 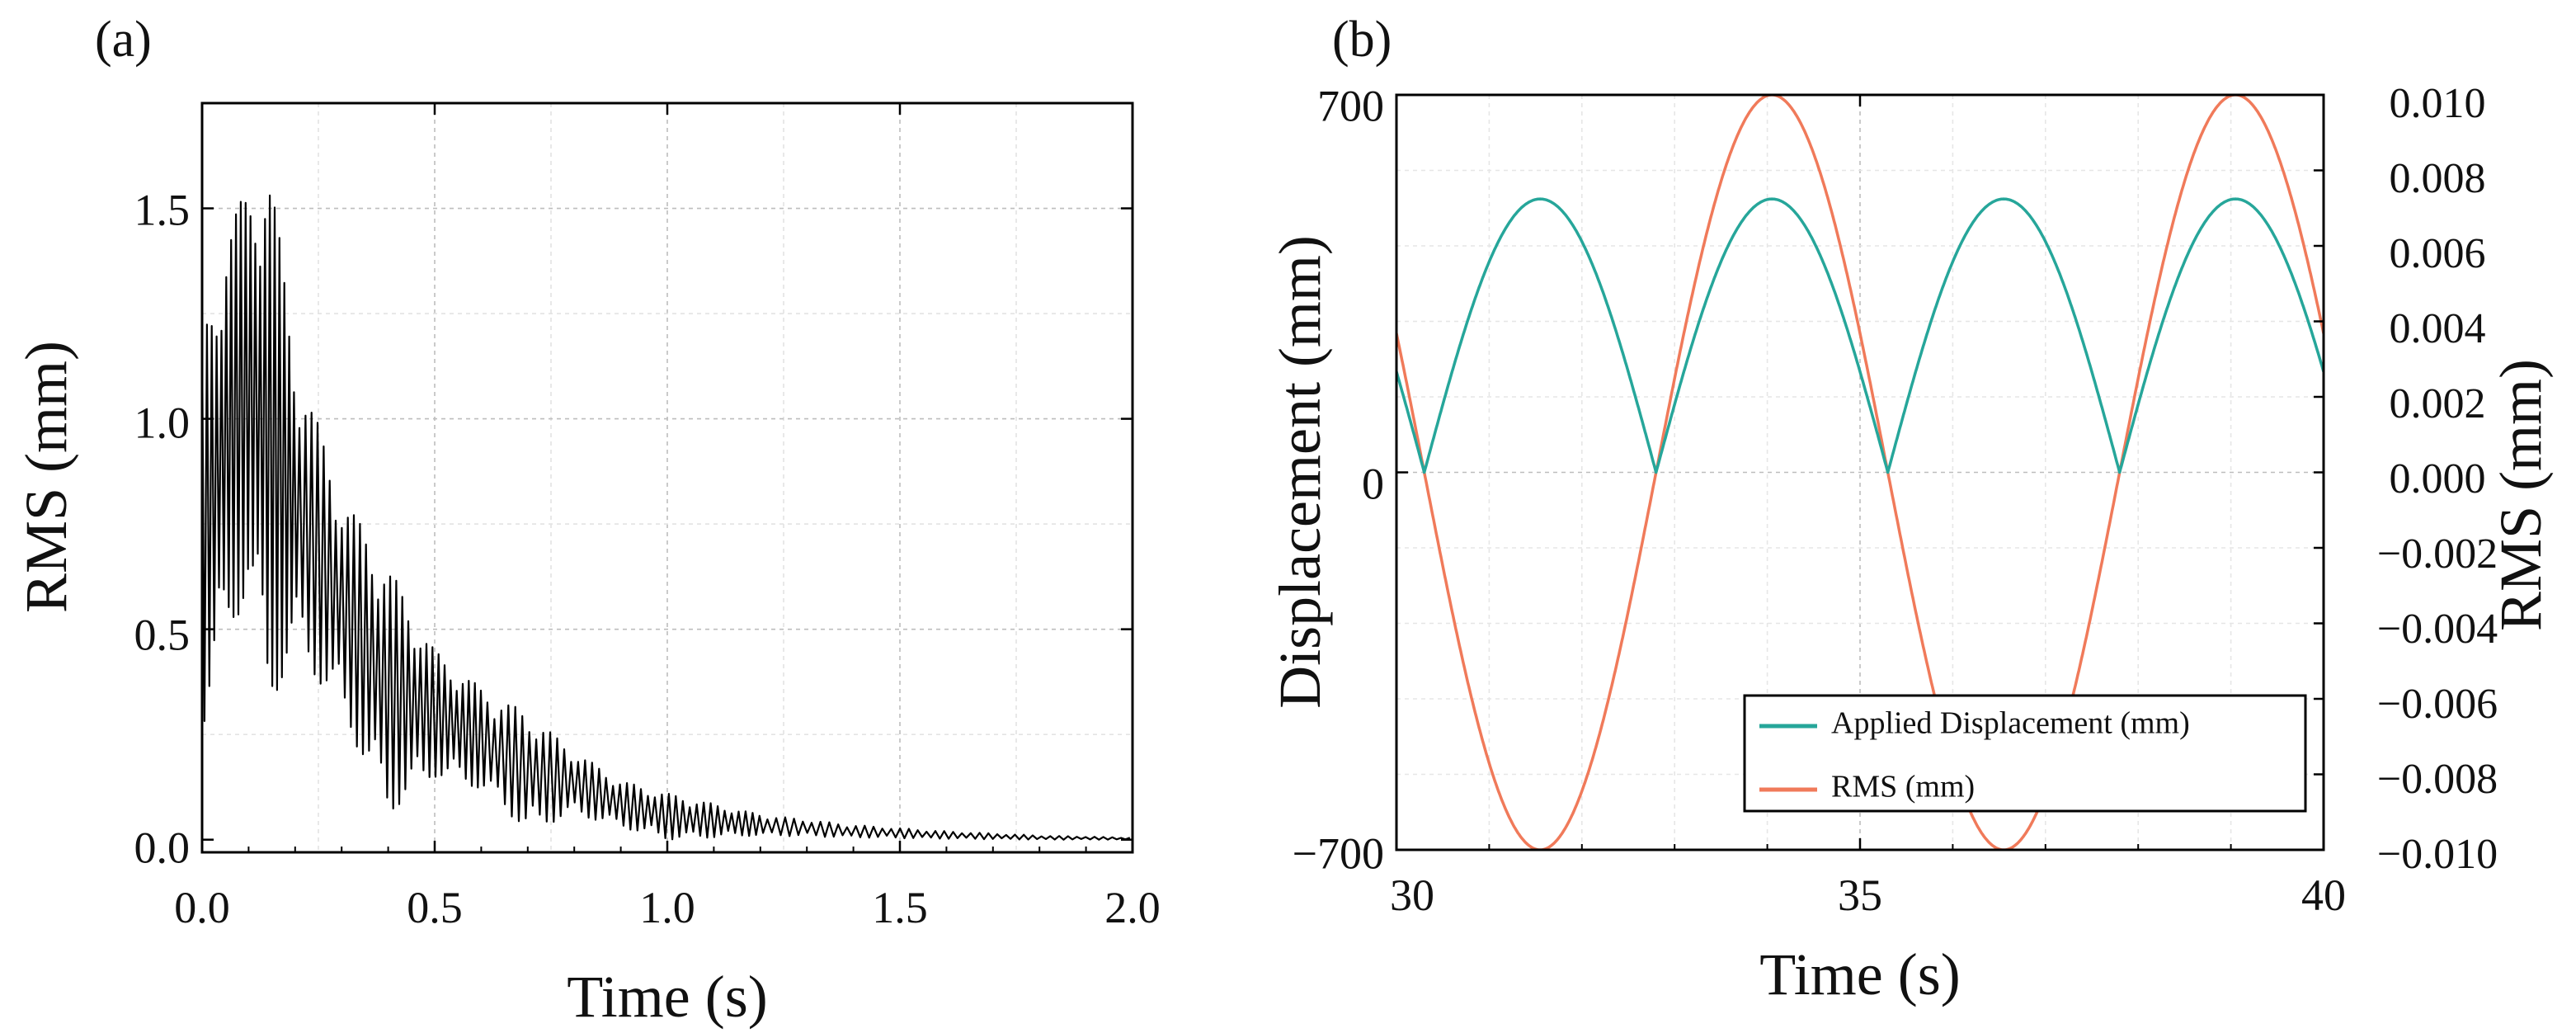 I want to click on panel-b-x-axis-title: Time (s), so click(x=1859, y=974).